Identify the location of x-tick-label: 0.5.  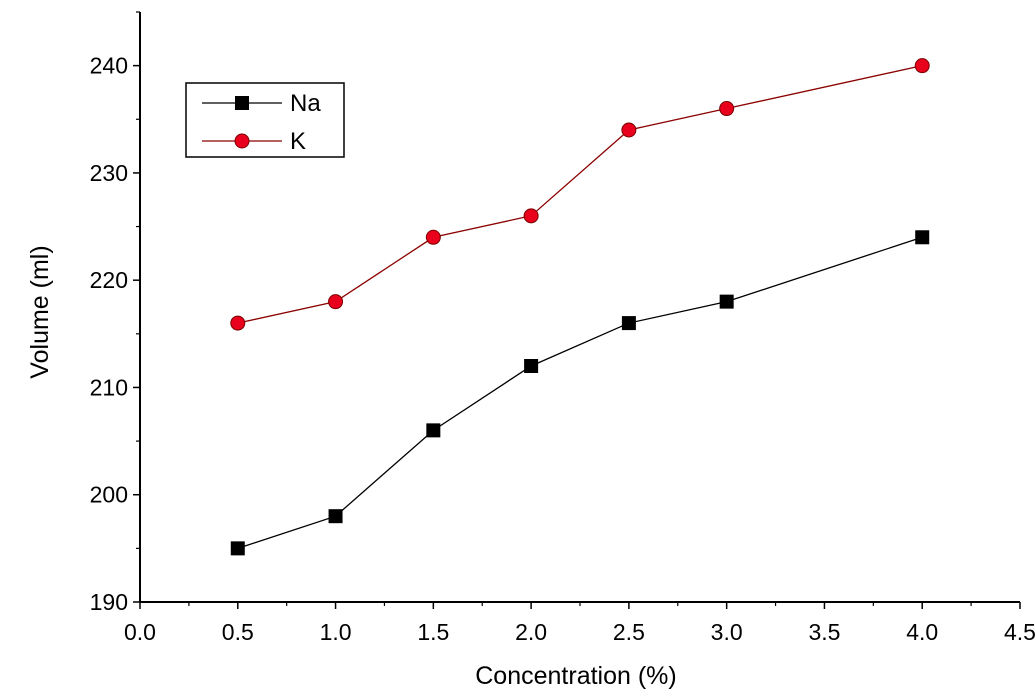
(238, 632).